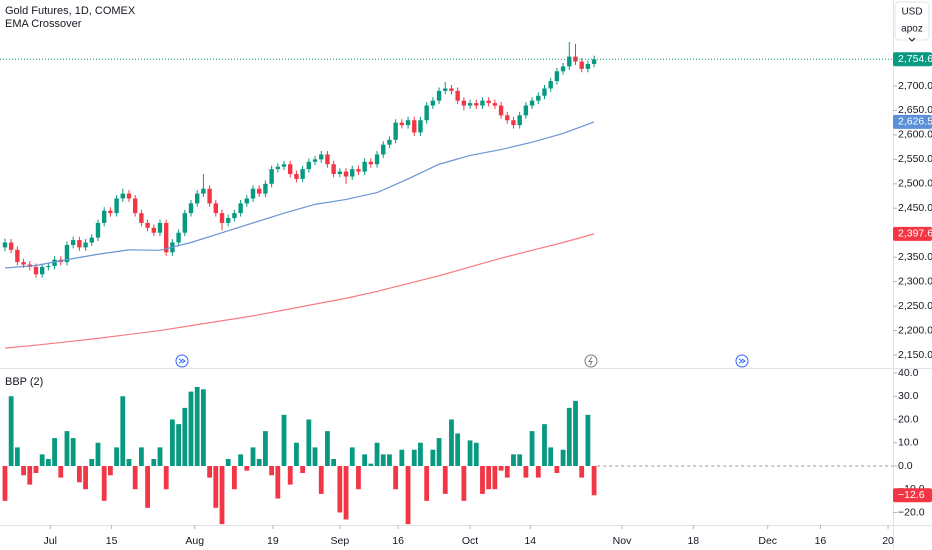  I want to click on price-label: 2,626.5, so click(915, 122).